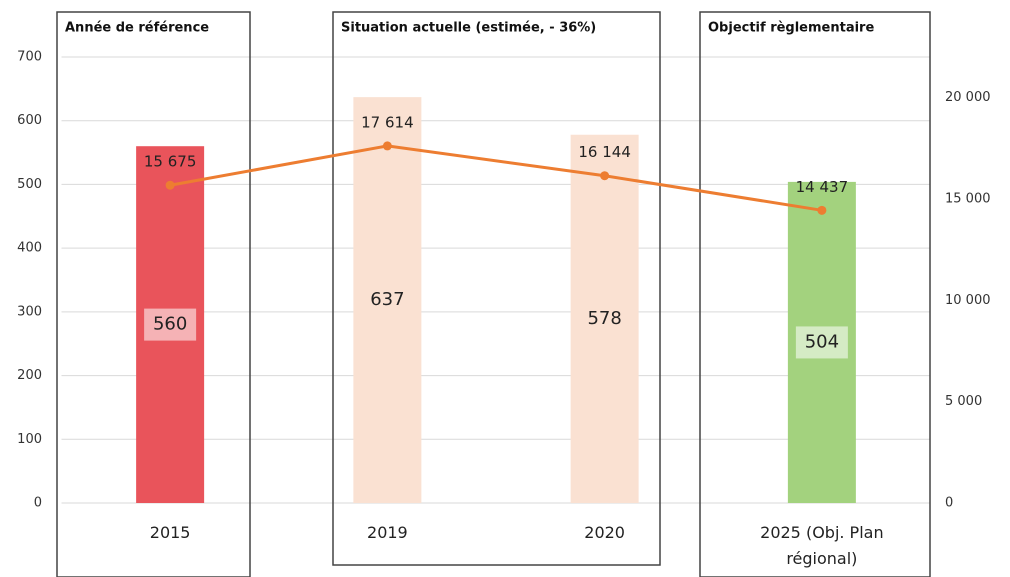 The height and width of the screenshot is (577, 1010). I want to click on bar-label: 578, so click(604, 318).